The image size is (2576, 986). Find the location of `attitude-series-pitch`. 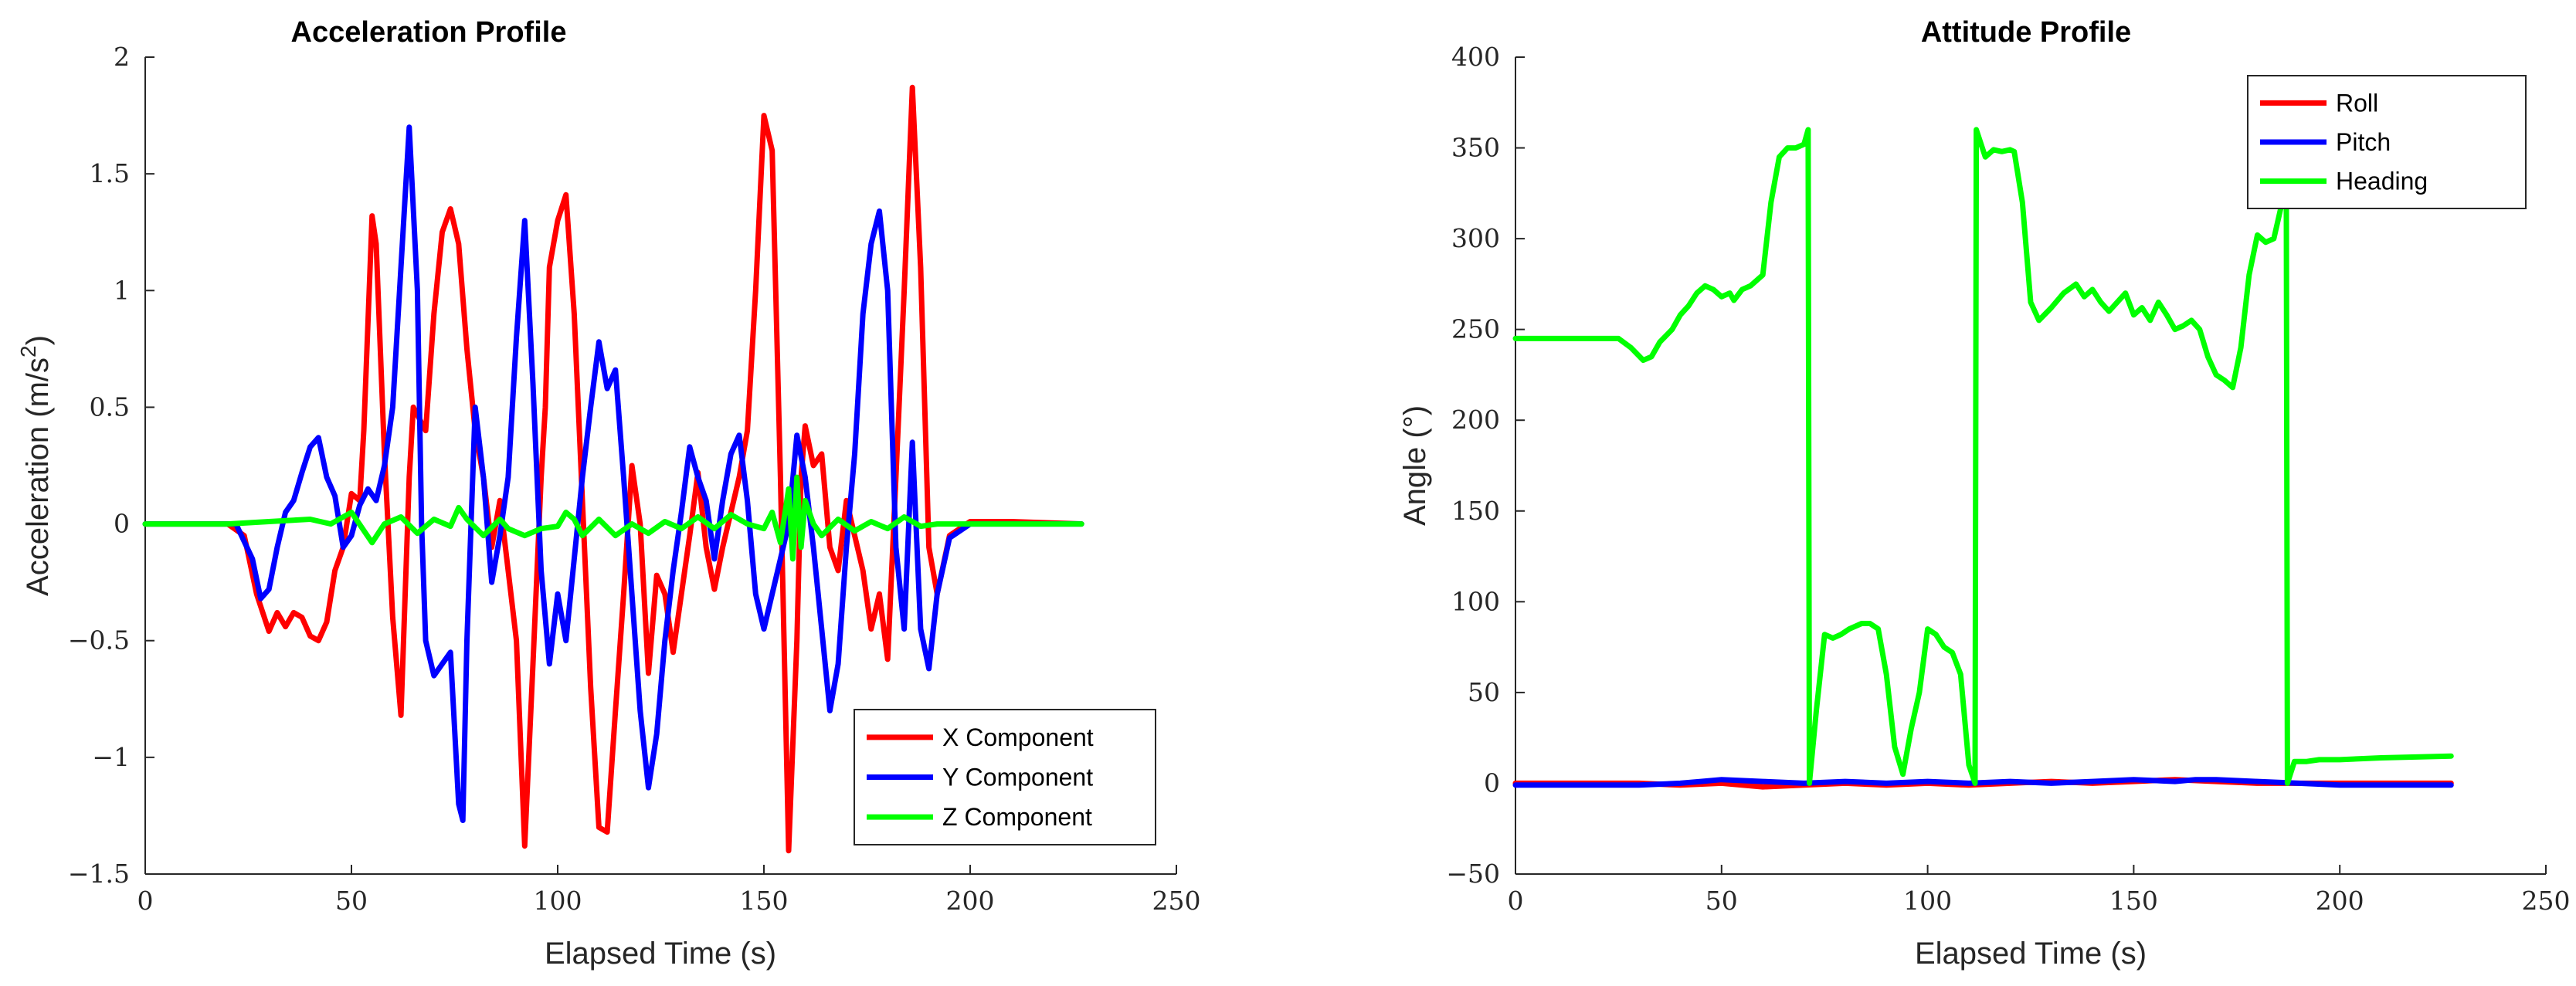

attitude-series-pitch is located at coordinates (1983, 783).